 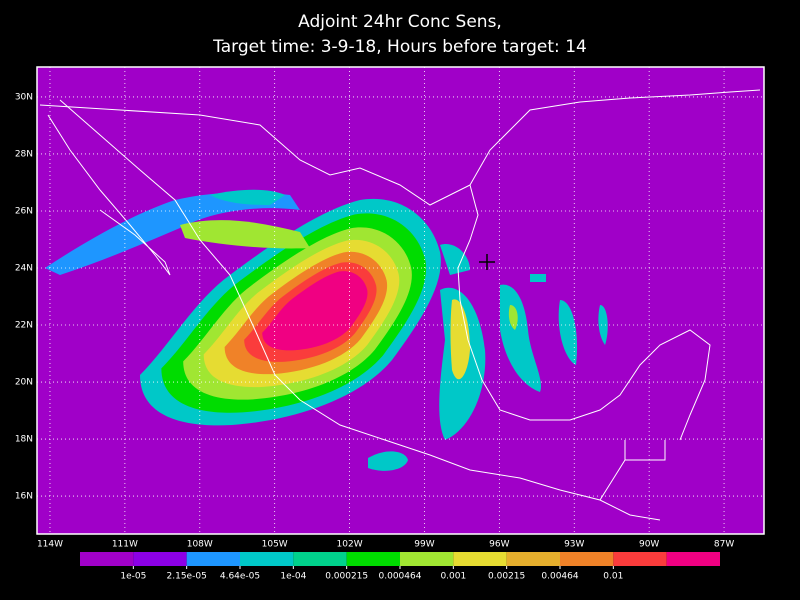 What do you see at coordinates (24, 383) in the screenshot?
I see `lat-tick-label: 20N` at bounding box center [24, 383].